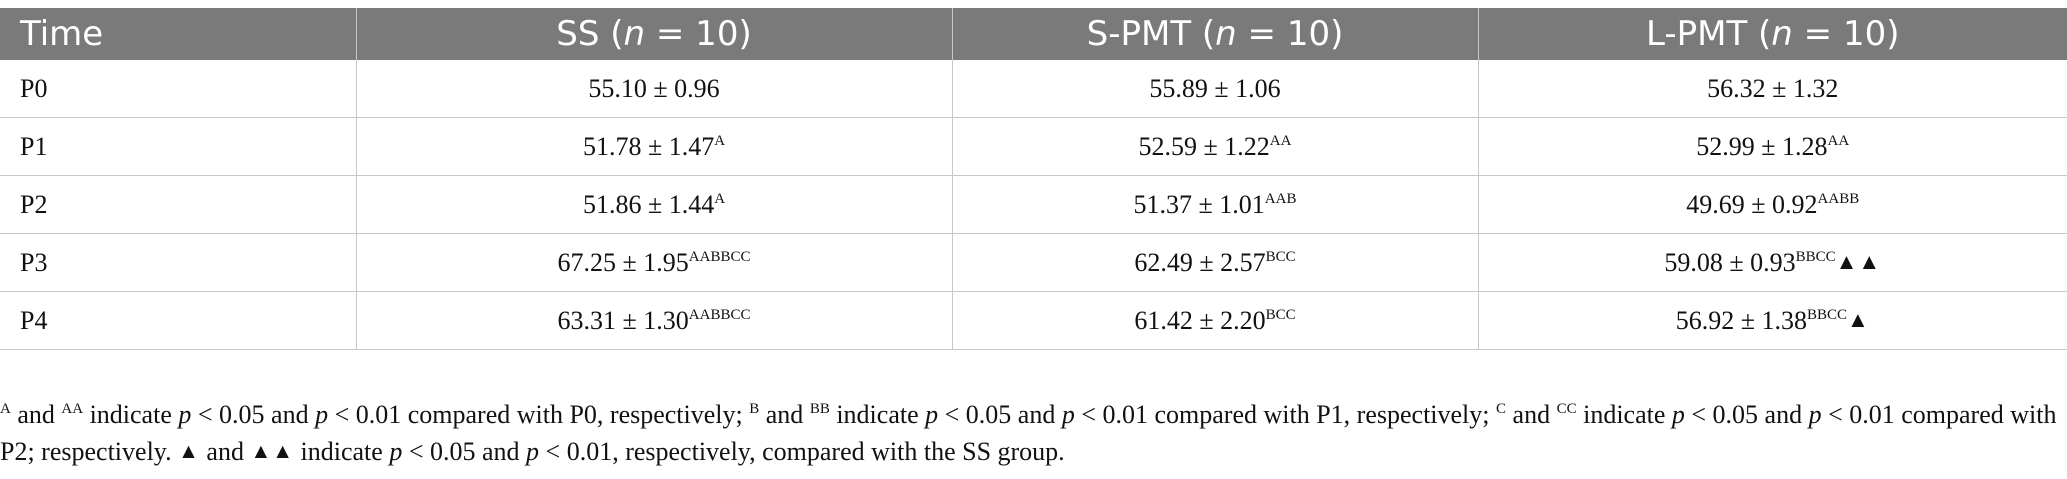 Image resolution: width=2067 pixels, height=479 pixels. What do you see at coordinates (1772, 34) in the screenshot?
I see `header-l-pmt: L-PMT (n = 10)` at bounding box center [1772, 34].